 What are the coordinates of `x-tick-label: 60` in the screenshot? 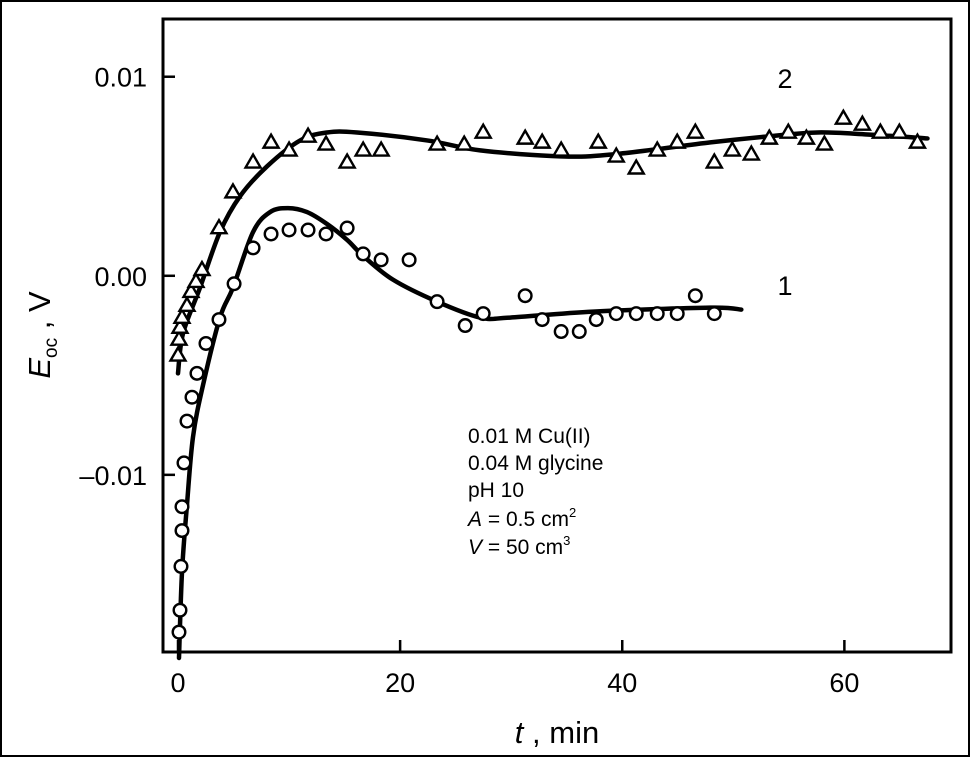 It's located at (844, 683).